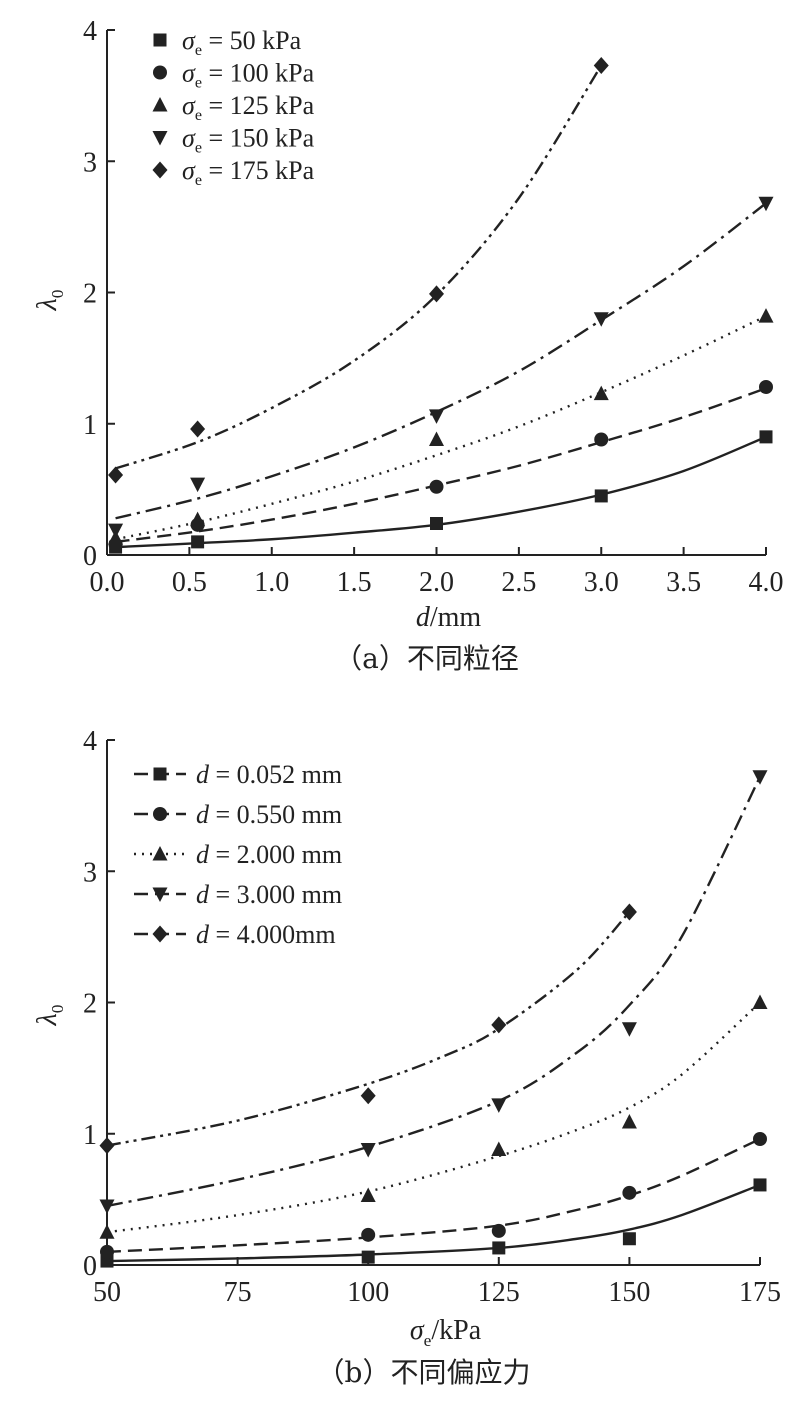  I want to click on legend-entry: d = 0.052 mm, so click(238, 774).